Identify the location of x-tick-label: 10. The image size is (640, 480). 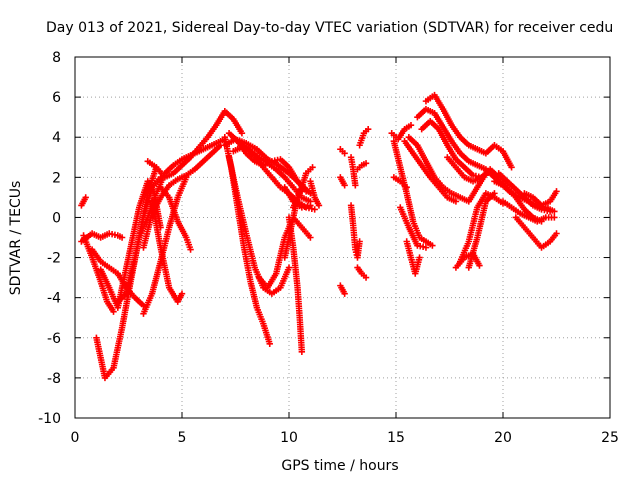
(289, 438).